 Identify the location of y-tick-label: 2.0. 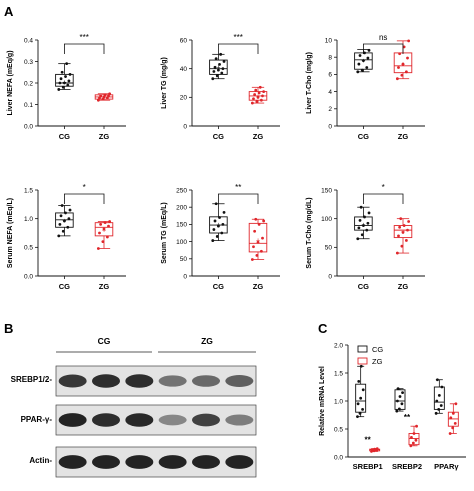
(338, 345).